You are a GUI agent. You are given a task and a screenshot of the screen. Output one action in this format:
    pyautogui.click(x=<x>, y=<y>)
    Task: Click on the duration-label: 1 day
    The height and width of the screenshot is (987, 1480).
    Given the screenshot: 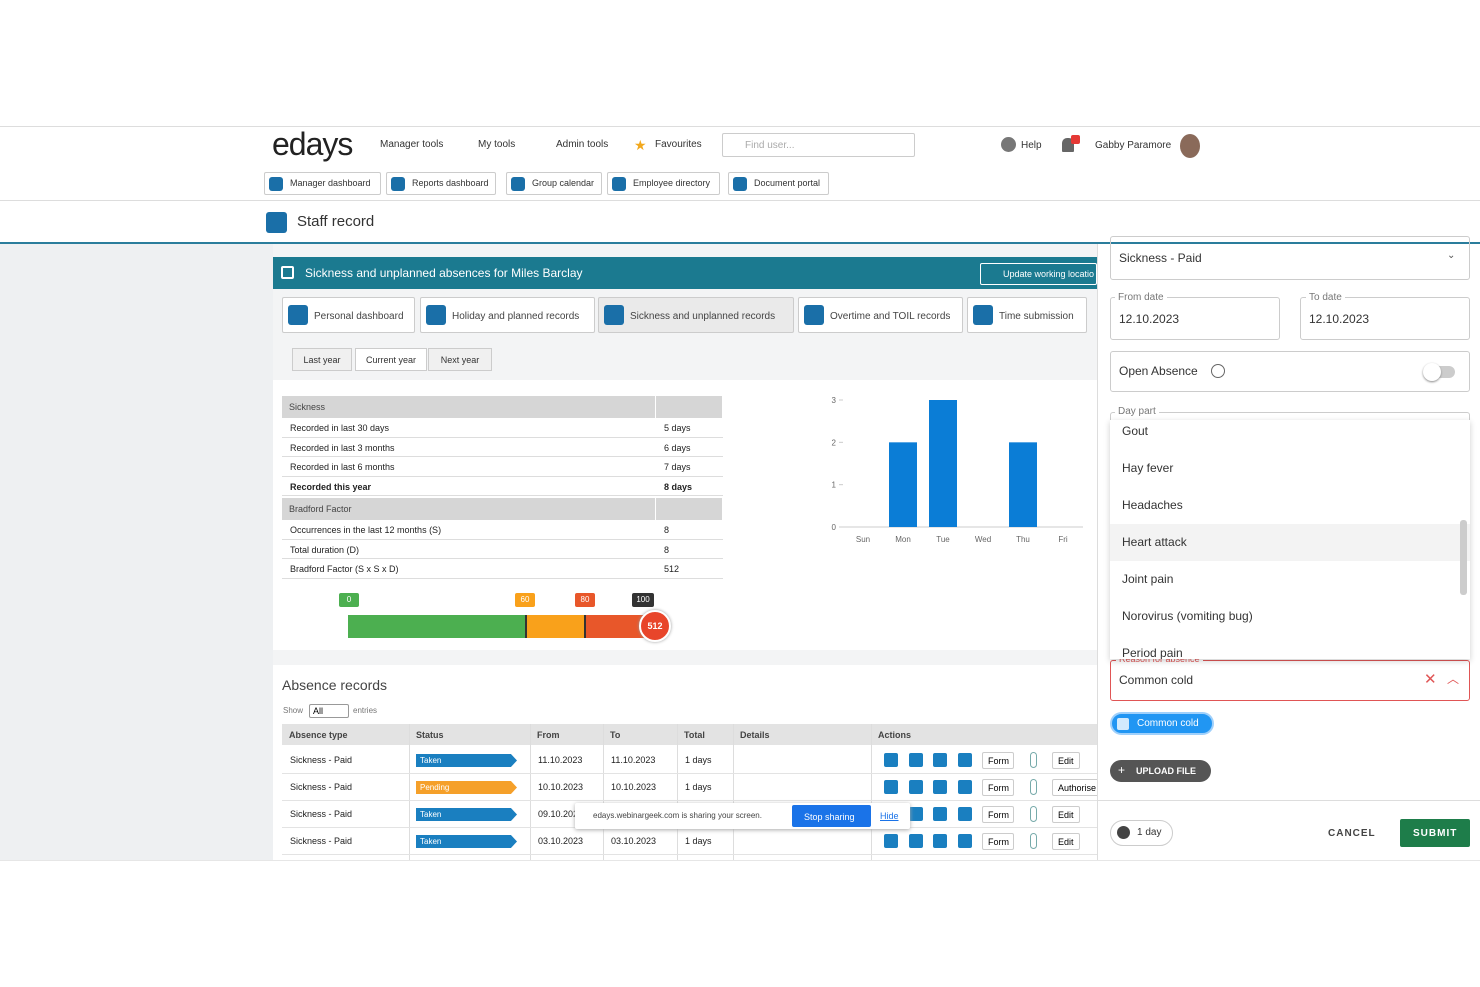 What is the action you would take?
    pyautogui.click(x=1149, y=832)
    